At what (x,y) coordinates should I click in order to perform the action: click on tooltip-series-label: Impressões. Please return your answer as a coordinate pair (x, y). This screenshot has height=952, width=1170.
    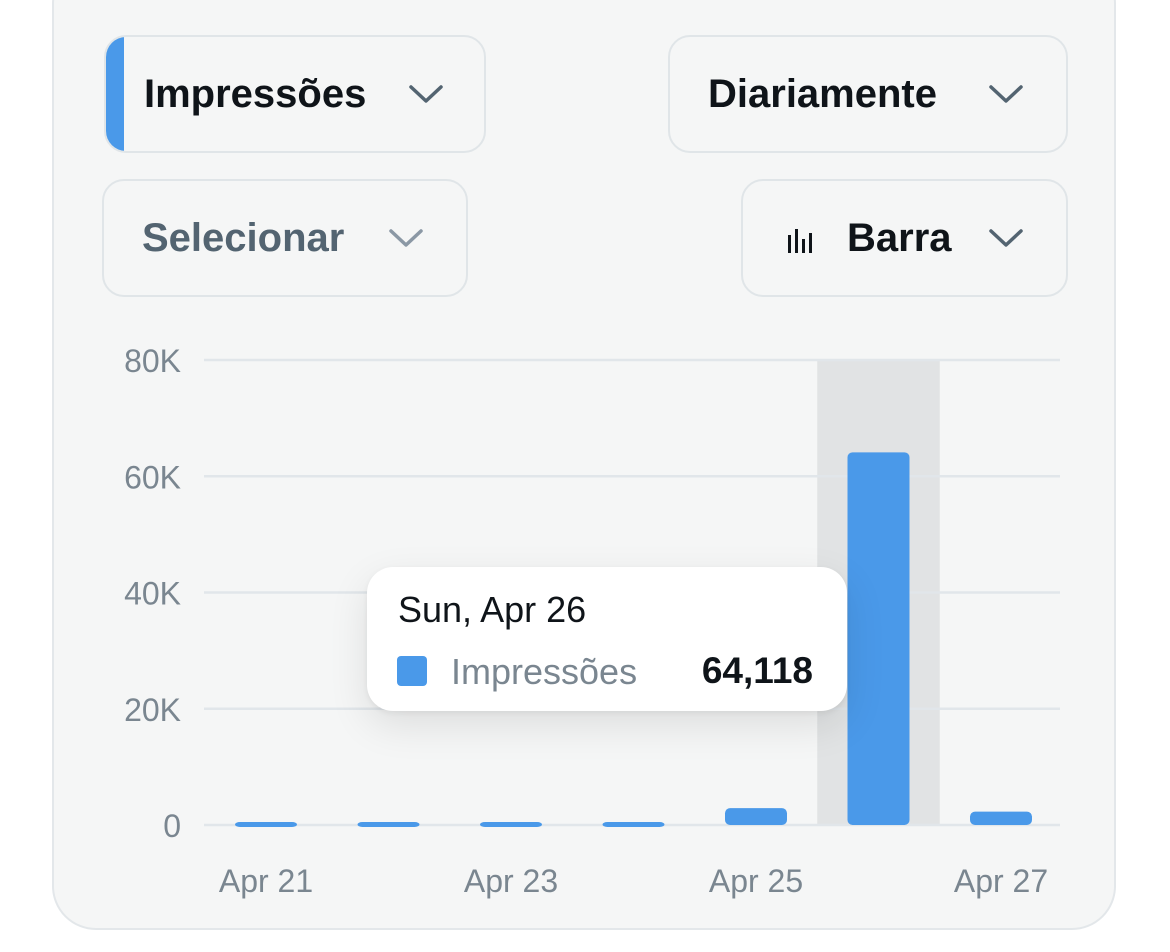
    Looking at the image, I should click on (544, 671).